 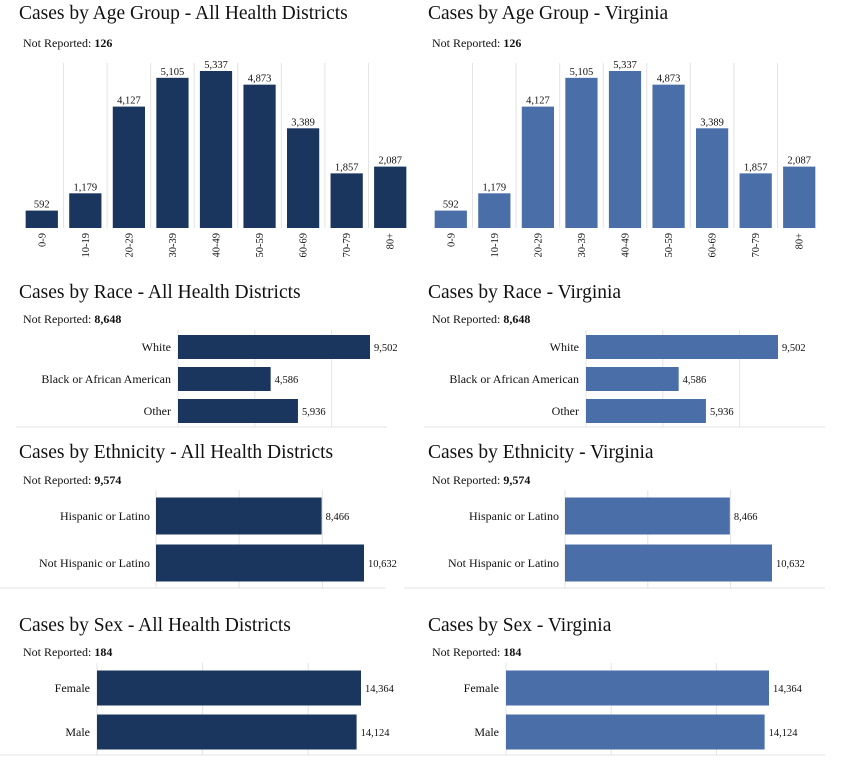 I want to click on data-label: 8,466, so click(x=338, y=517).